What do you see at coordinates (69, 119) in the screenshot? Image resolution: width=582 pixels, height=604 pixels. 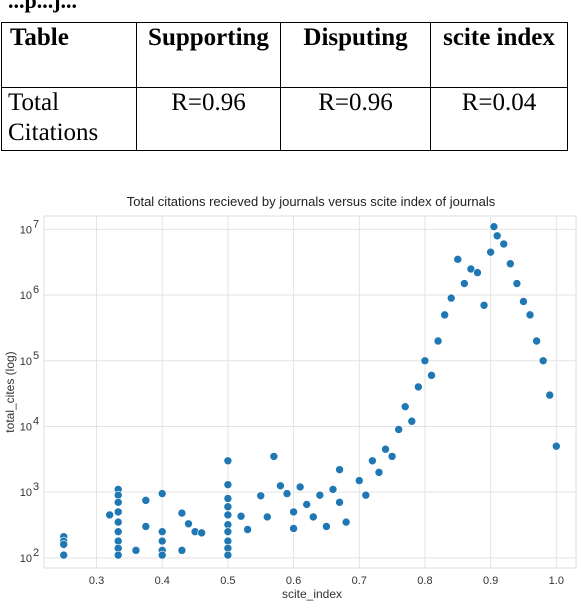 I see `row-label: Total Citations` at bounding box center [69, 119].